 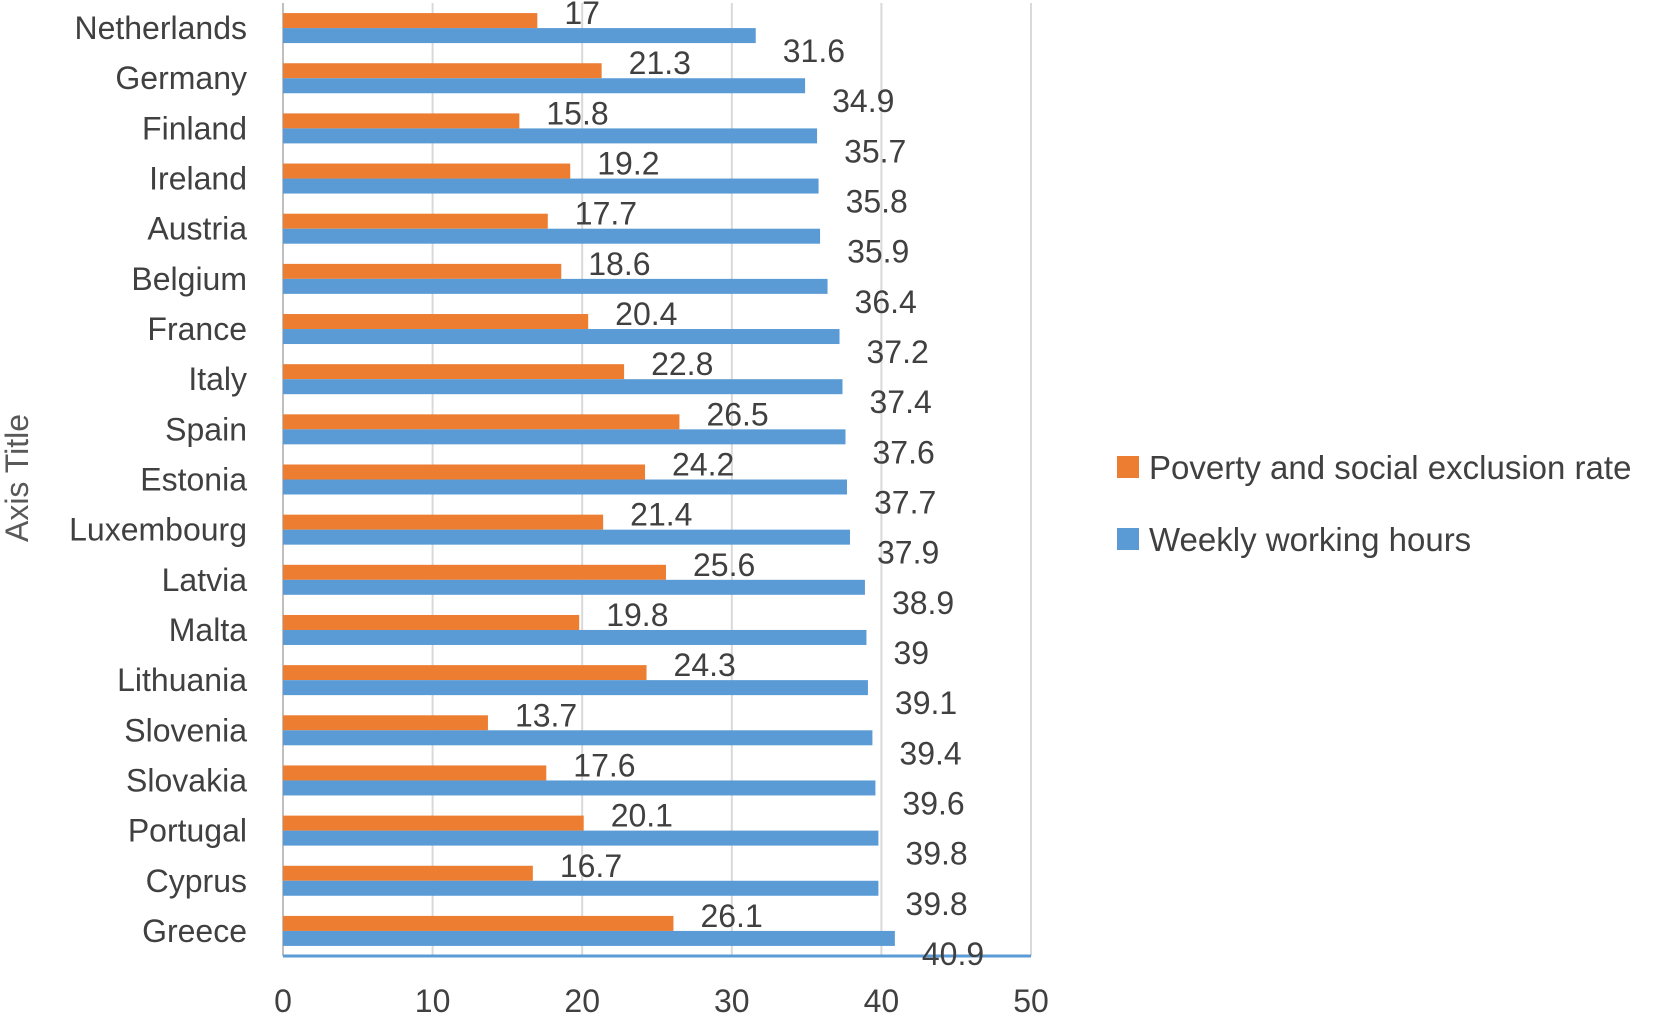 What do you see at coordinates (546, 715) in the screenshot?
I see `data-label-poverty: 13.7` at bounding box center [546, 715].